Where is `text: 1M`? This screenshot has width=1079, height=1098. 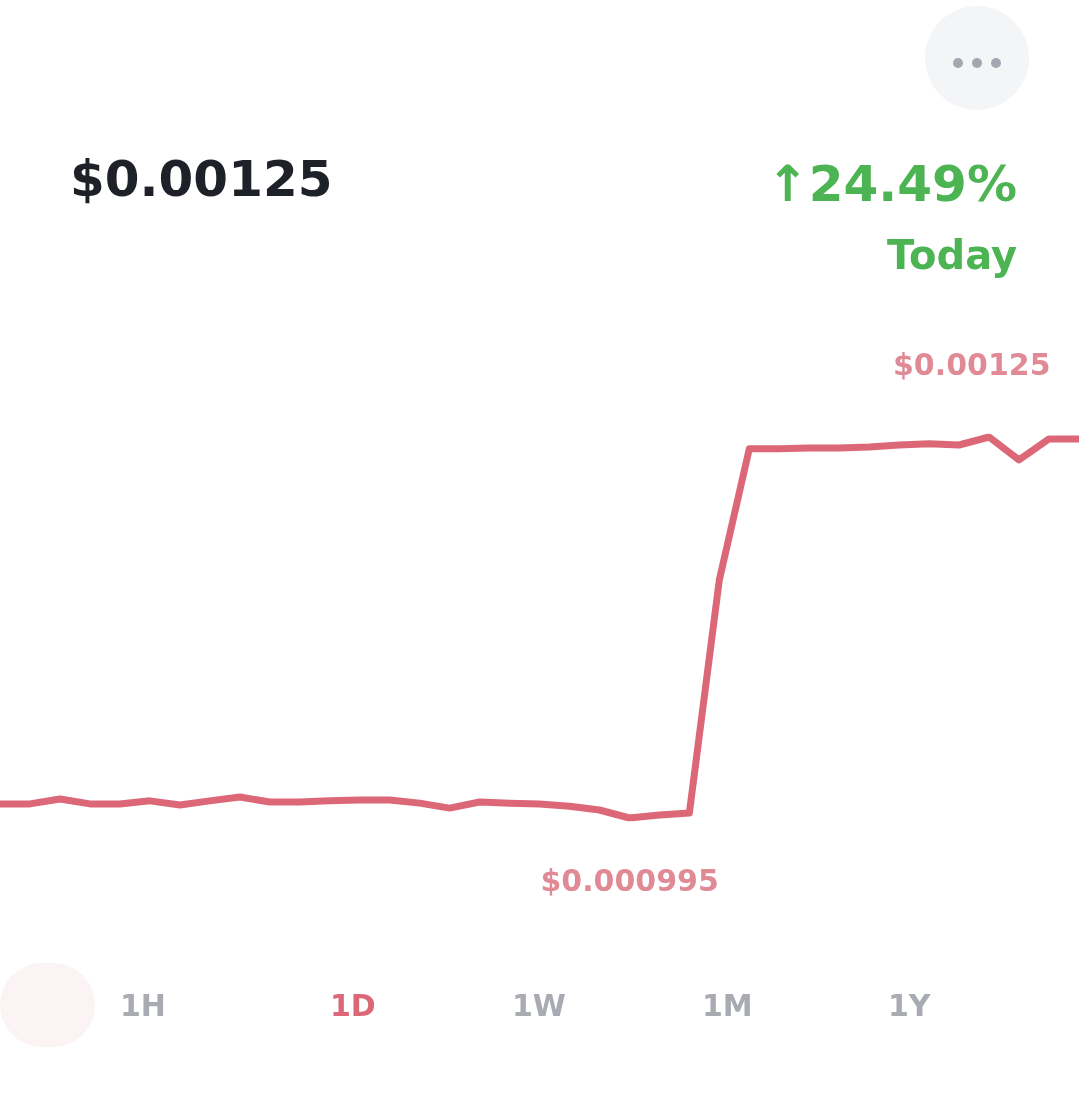 text: 1M is located at coordinates (727, 1005).